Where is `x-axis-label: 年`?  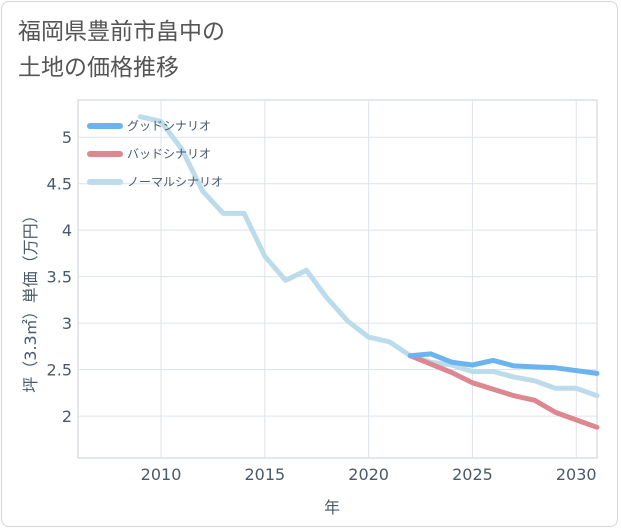
x-axis-label: 年 is located at coordinates (332, 507).